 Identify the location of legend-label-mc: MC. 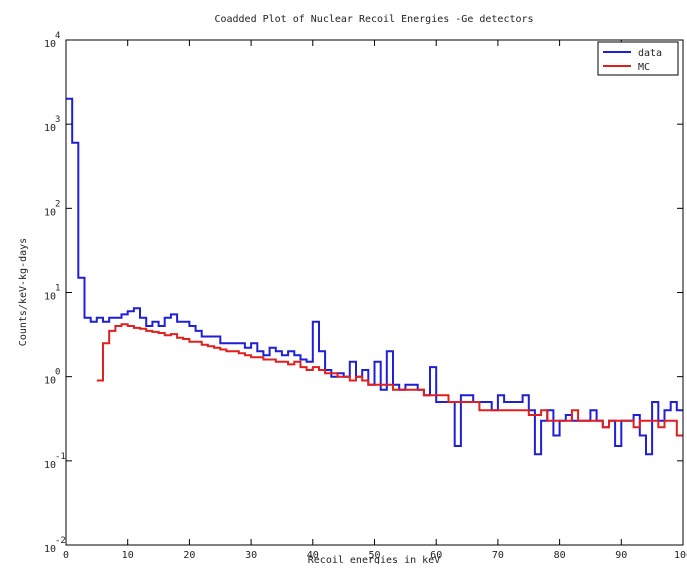
(644, 67).